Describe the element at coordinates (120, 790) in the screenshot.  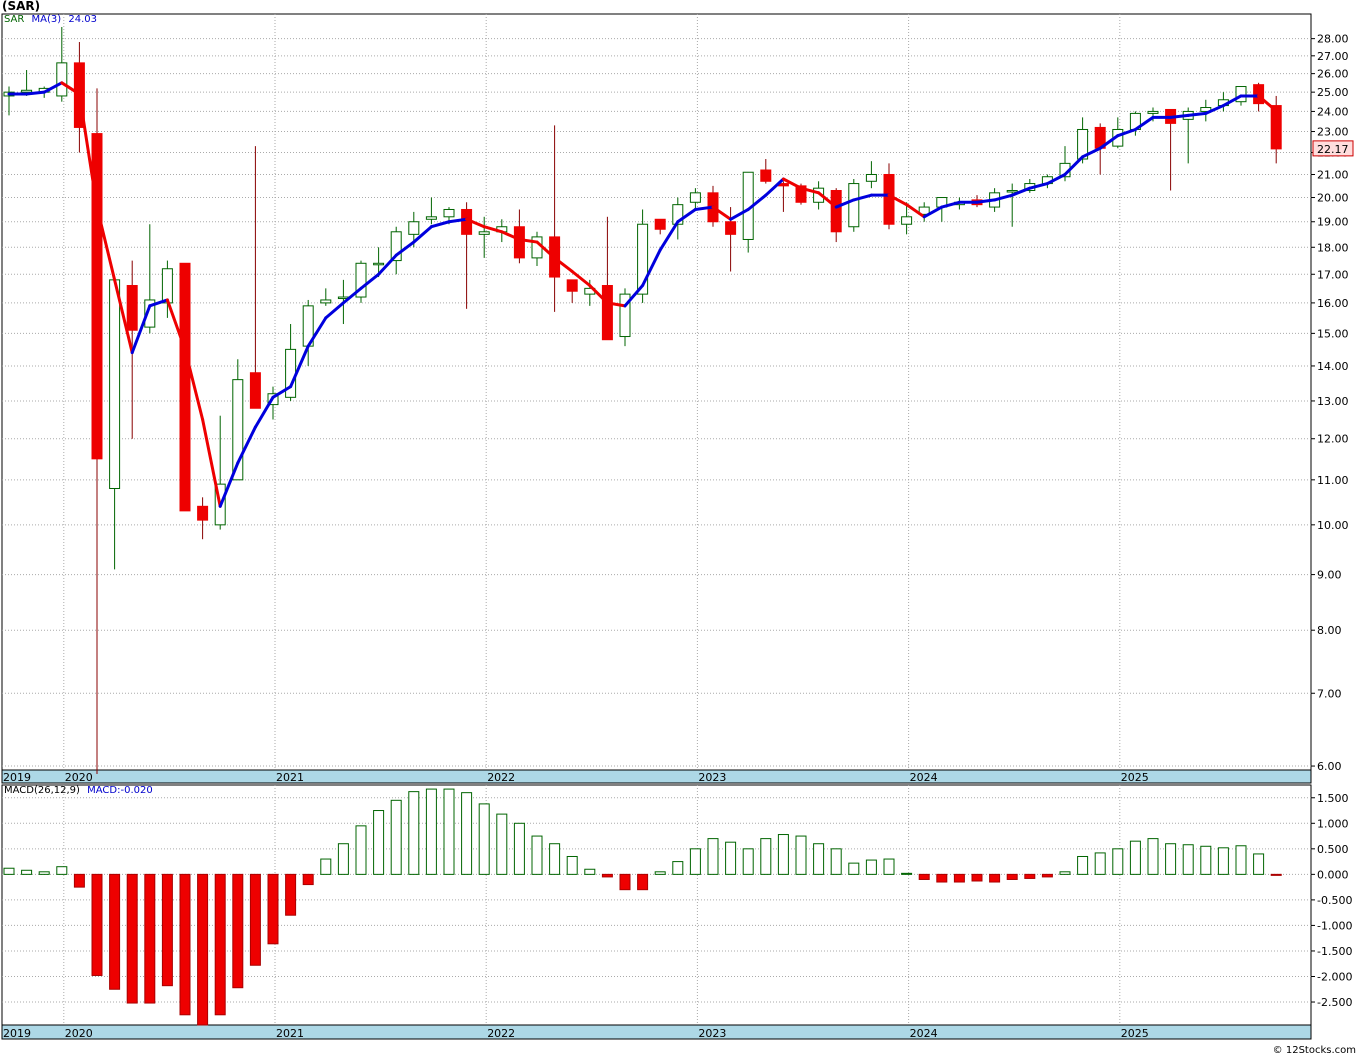
I see `macd-value: MACD:-0.020` at that location.